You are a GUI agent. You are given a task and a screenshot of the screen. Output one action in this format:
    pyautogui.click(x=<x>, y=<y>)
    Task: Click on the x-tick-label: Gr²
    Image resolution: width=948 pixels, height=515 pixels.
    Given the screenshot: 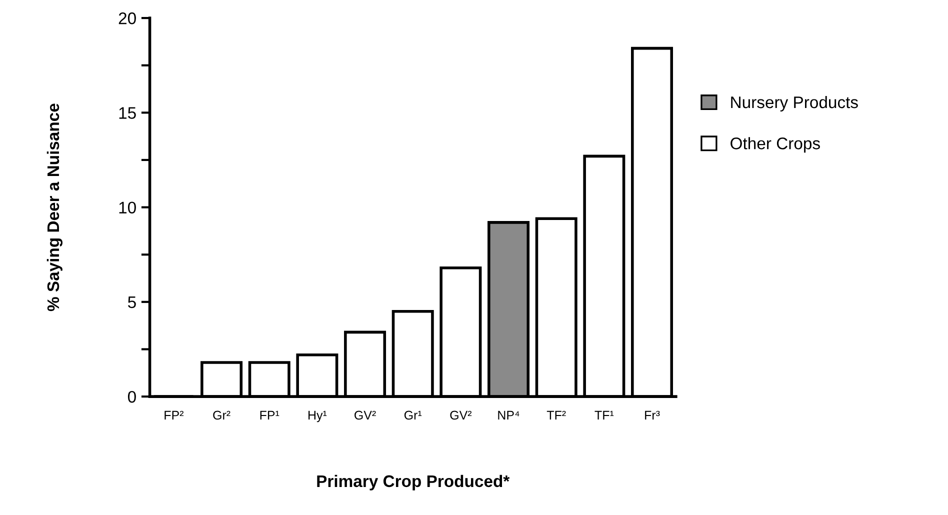 What is the action you would take?
    pyautogui.click(x=221, y=415)
    